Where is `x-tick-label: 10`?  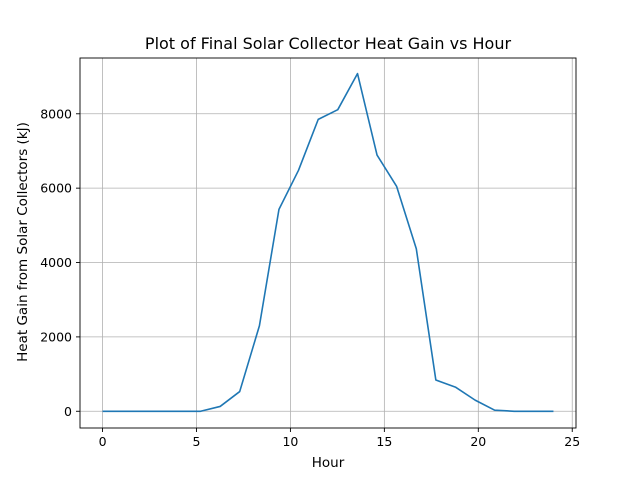 x-tick-label: 10 is located at coordinates (290, 441).